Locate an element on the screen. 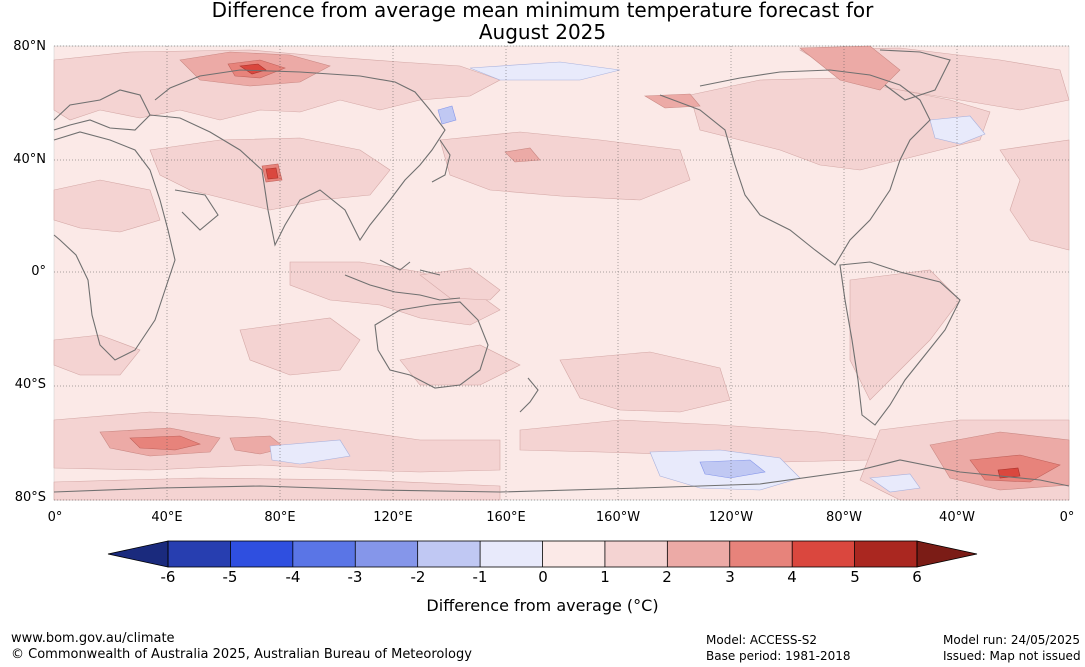 Image resolution: width=1085 pixels, height=667 pixels. anomaly-region-ross-ice-cold is located at coordinates (895, 483).